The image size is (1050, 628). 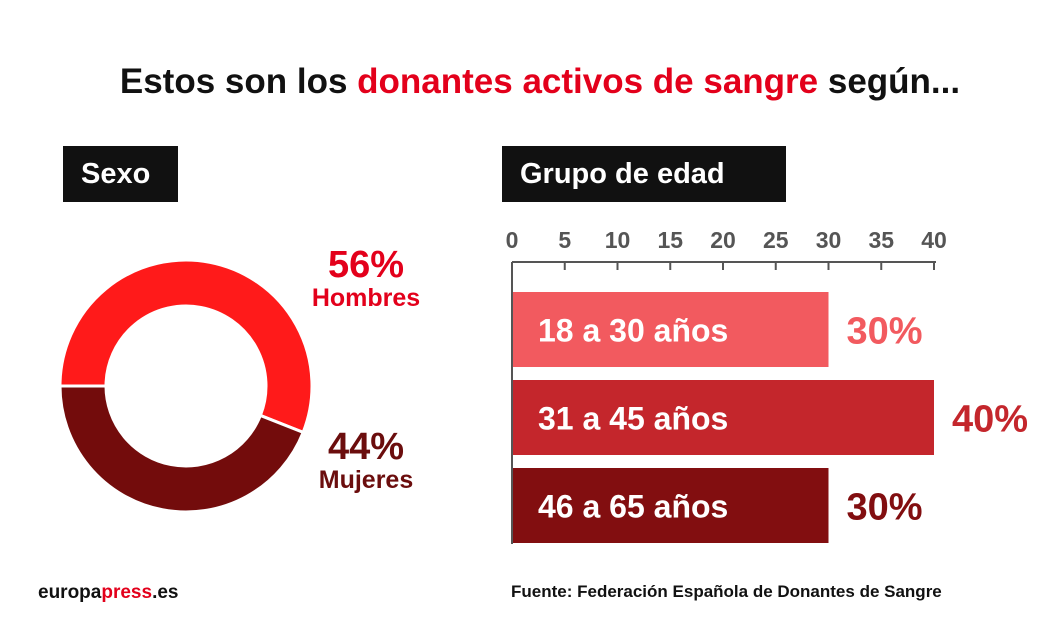 What do you see at coordinates (588, 81) in the screenshot?
I see `title-highlight: donantes activos de sangre` at bounding box center [588, 81].